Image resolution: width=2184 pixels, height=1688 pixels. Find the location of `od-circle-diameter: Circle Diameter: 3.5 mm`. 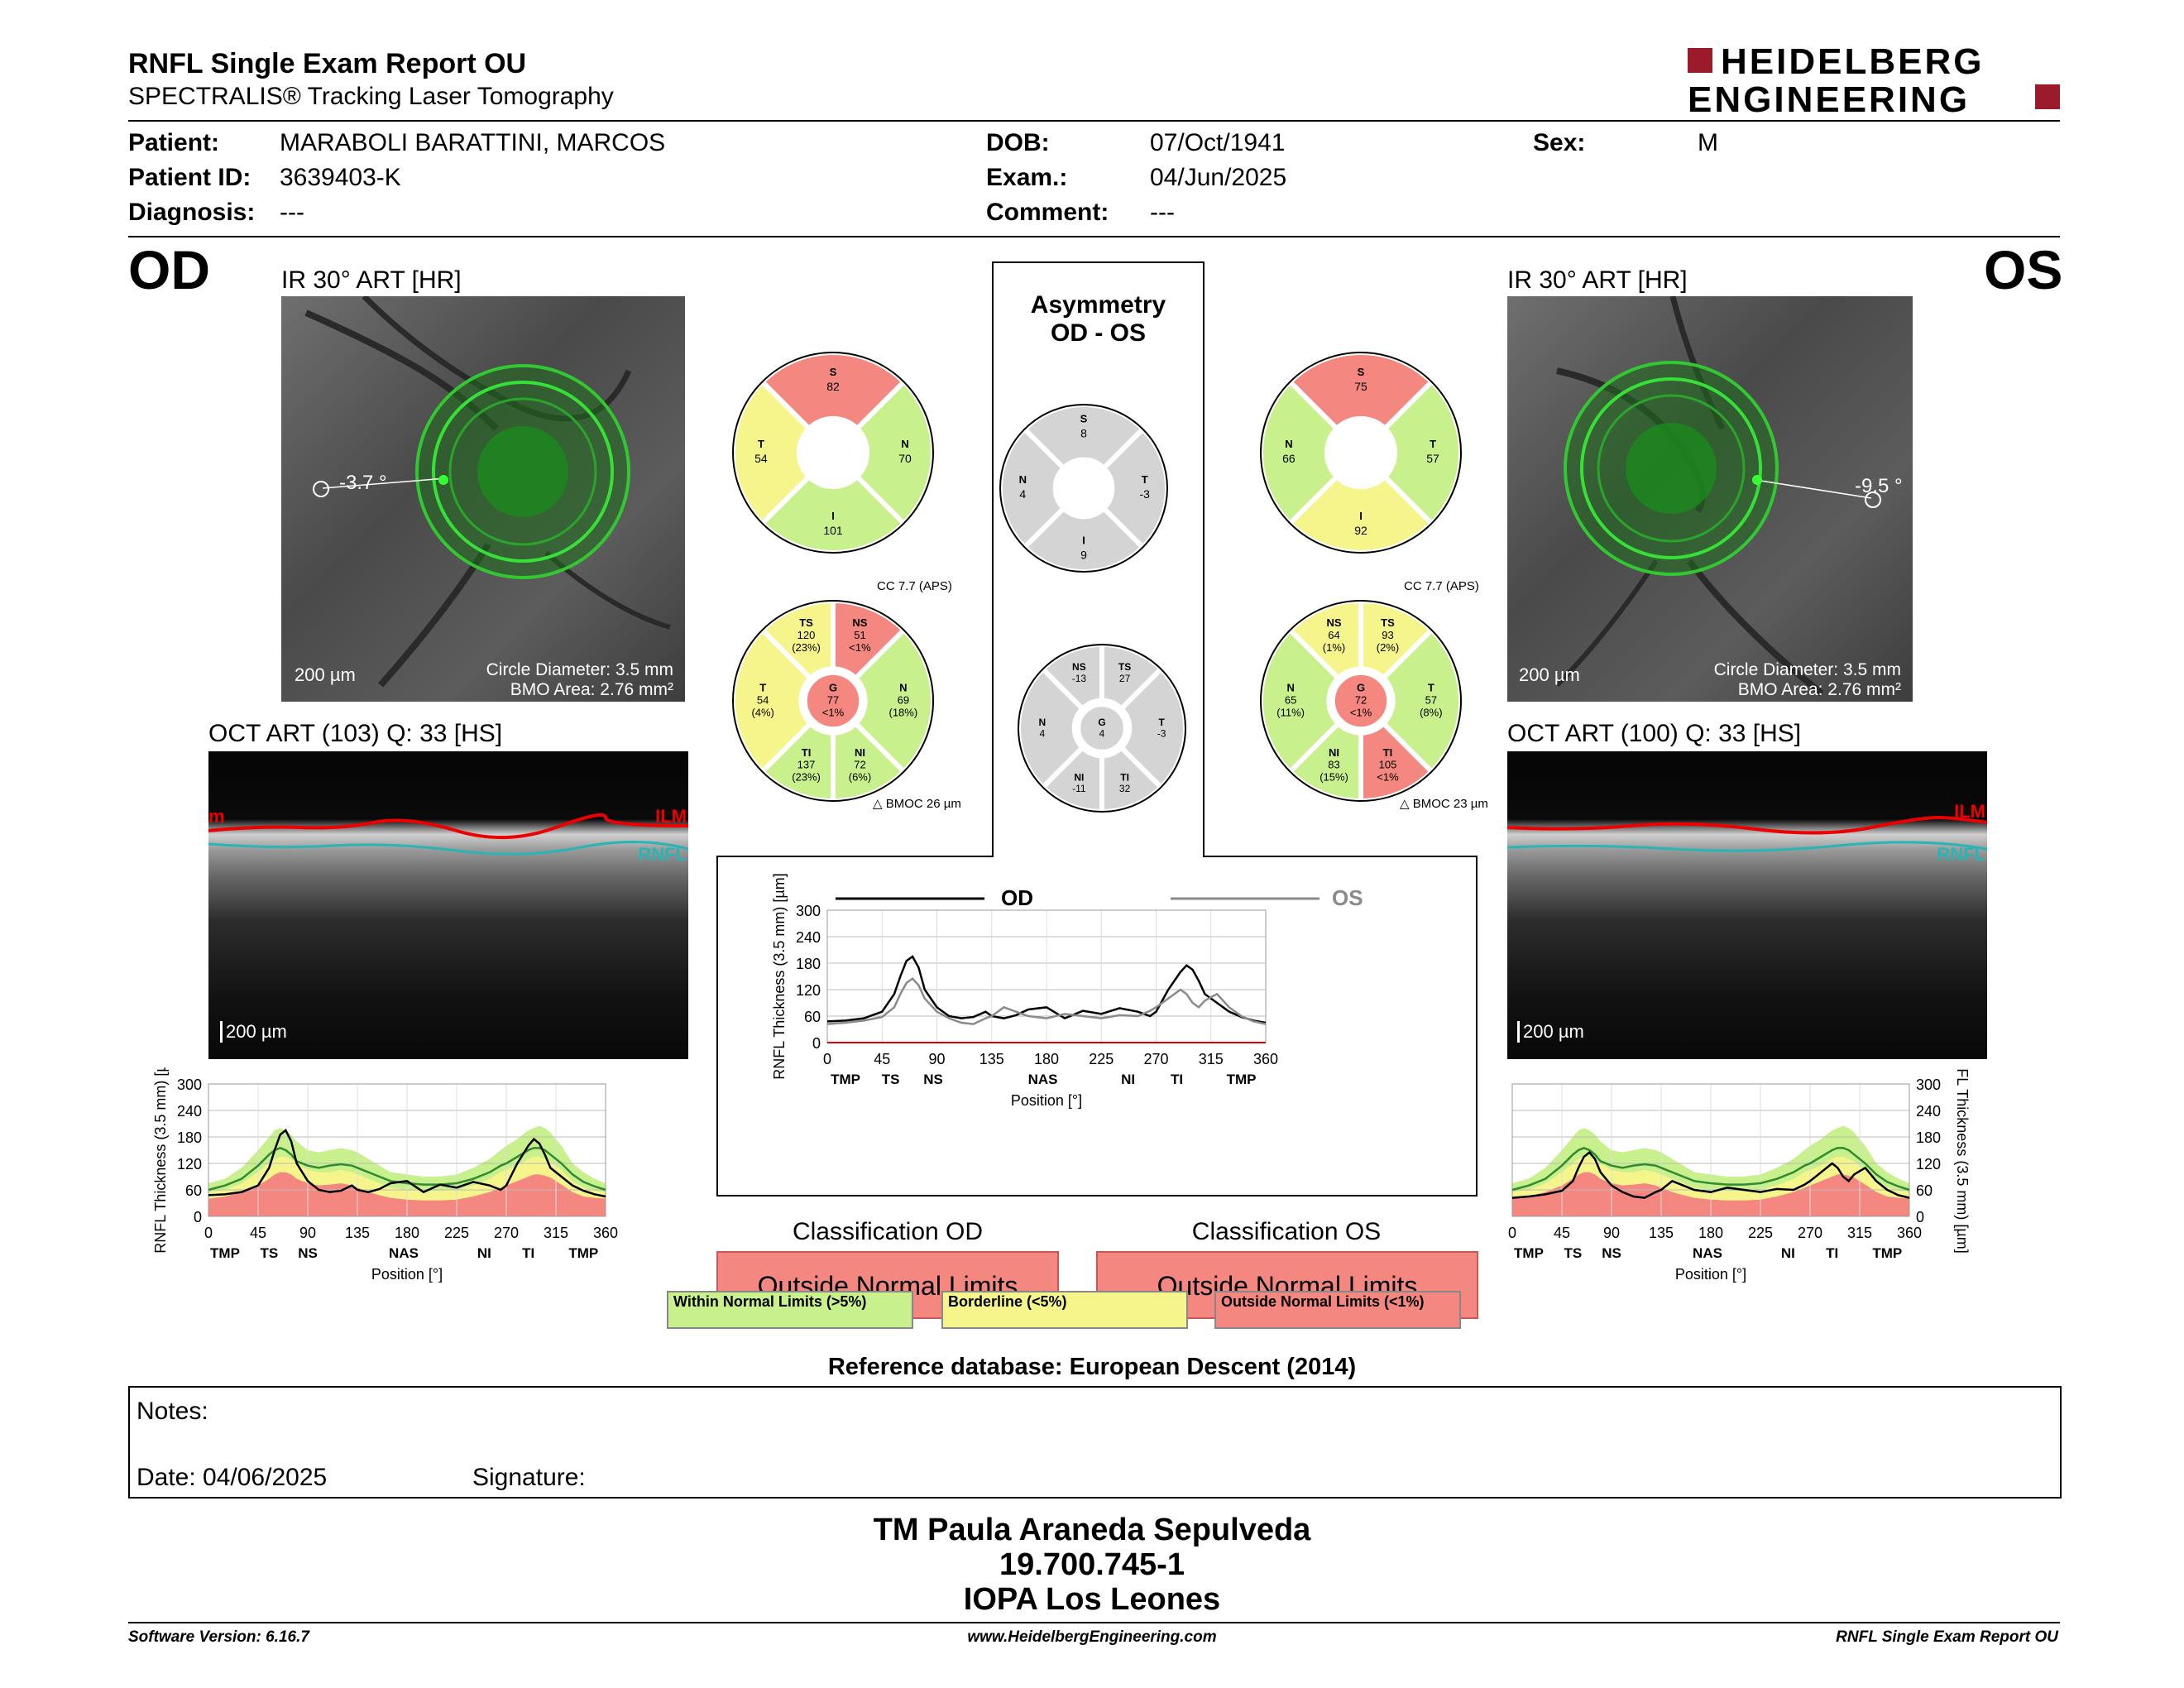

od-circle-diameter: Circle Diameter: 3.5 mm is located at coordinates (579, 669).